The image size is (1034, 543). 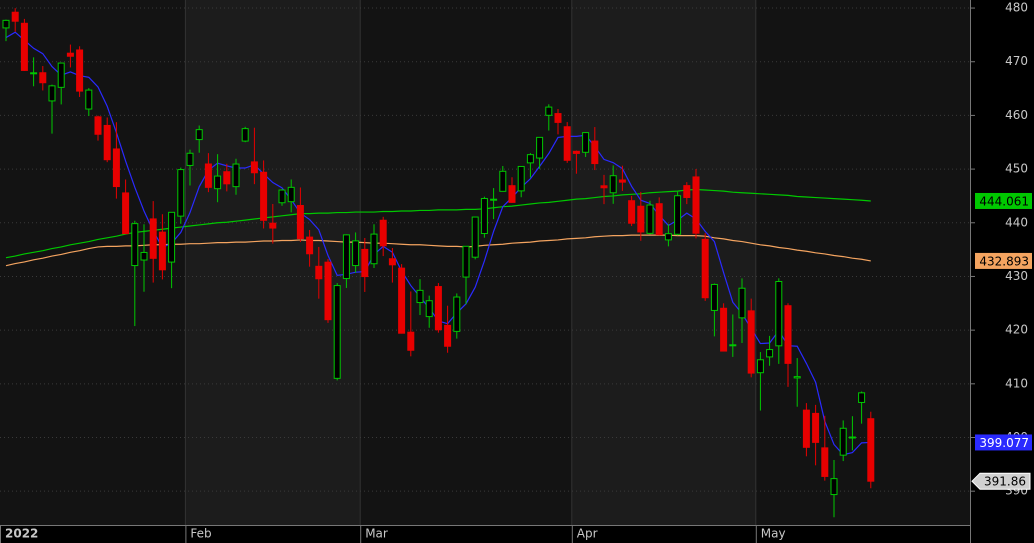 I want to click on y-tick-label: 430, so click(x=1016, y=276).